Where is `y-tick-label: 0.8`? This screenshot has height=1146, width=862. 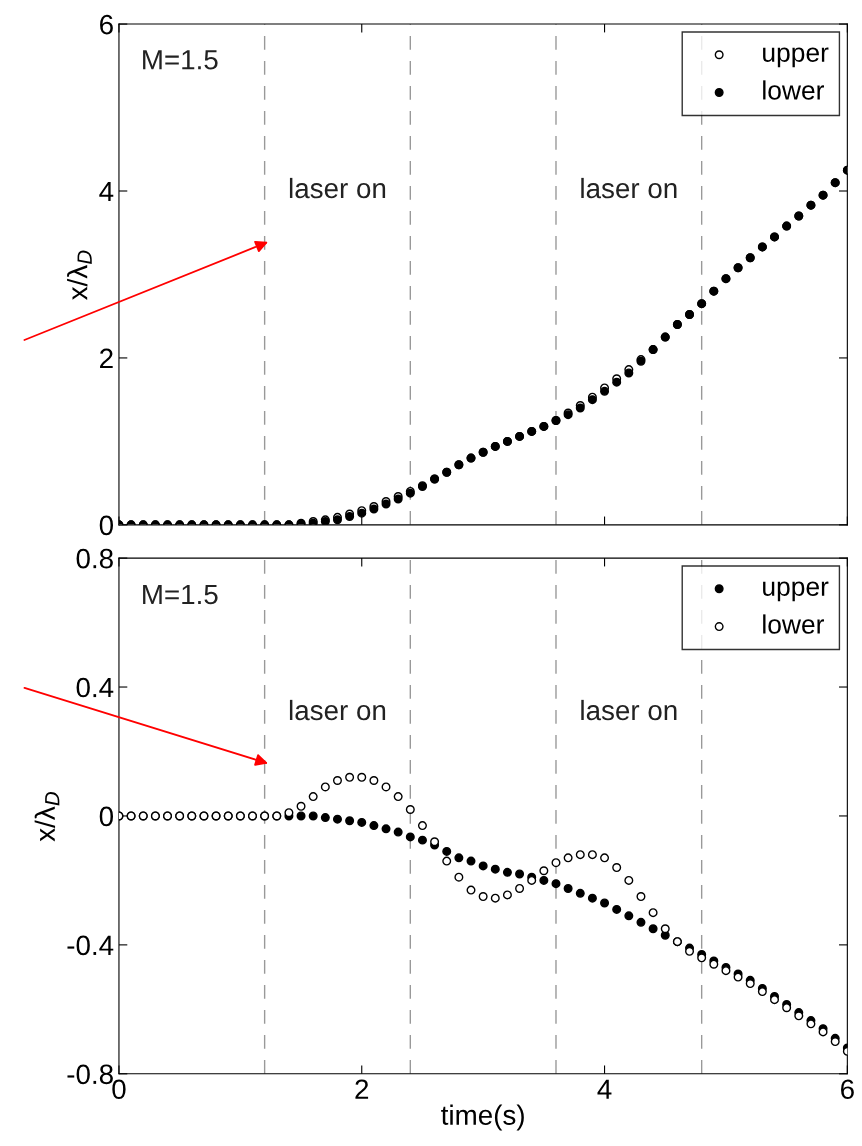
y-tick-label: 0.8 is located at coordinates (94, 558).